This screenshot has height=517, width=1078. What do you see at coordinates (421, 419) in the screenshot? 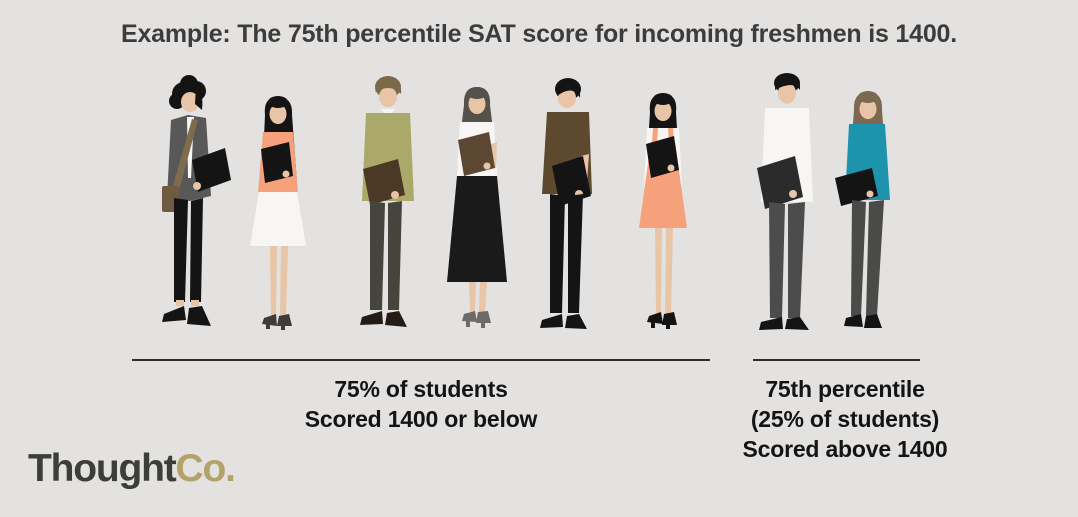
I see `left-group-label-line2: Scored 1400 or below` at bounding box center [421, 419].